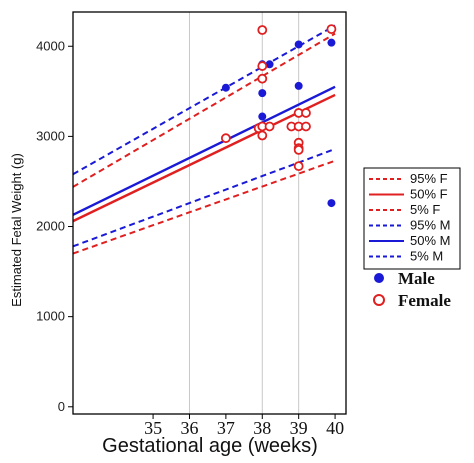 The image size is (474, 463). Describe the element at coordinates (262, 428) in the screenshot. I see `x-tick-label-3: 38` at that location.